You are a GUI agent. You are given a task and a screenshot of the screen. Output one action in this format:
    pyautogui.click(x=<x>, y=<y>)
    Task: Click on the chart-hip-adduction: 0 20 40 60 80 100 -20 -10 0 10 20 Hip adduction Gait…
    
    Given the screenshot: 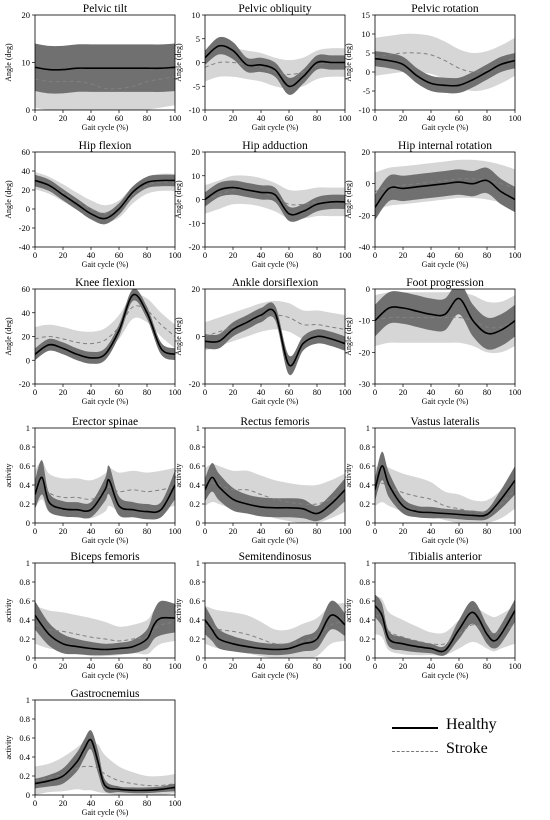 What is the action you would take?
    pyautogui.click(x=262, y=204)
    